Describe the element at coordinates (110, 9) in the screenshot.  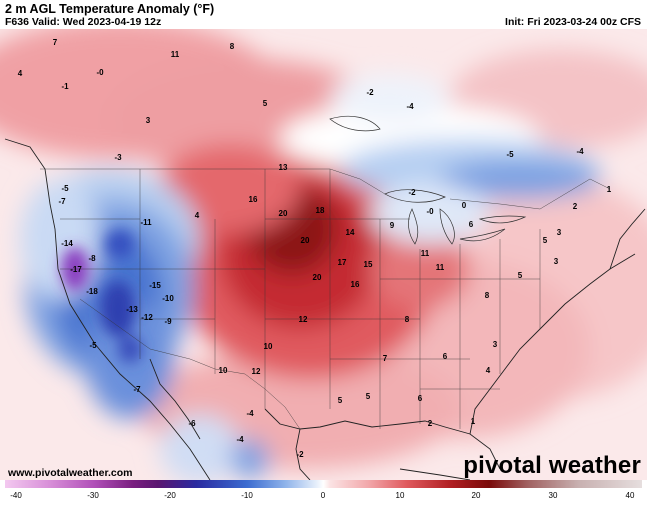
I see `map-title: 2 m AGL Temperature Anomaly (°F)` at that location.